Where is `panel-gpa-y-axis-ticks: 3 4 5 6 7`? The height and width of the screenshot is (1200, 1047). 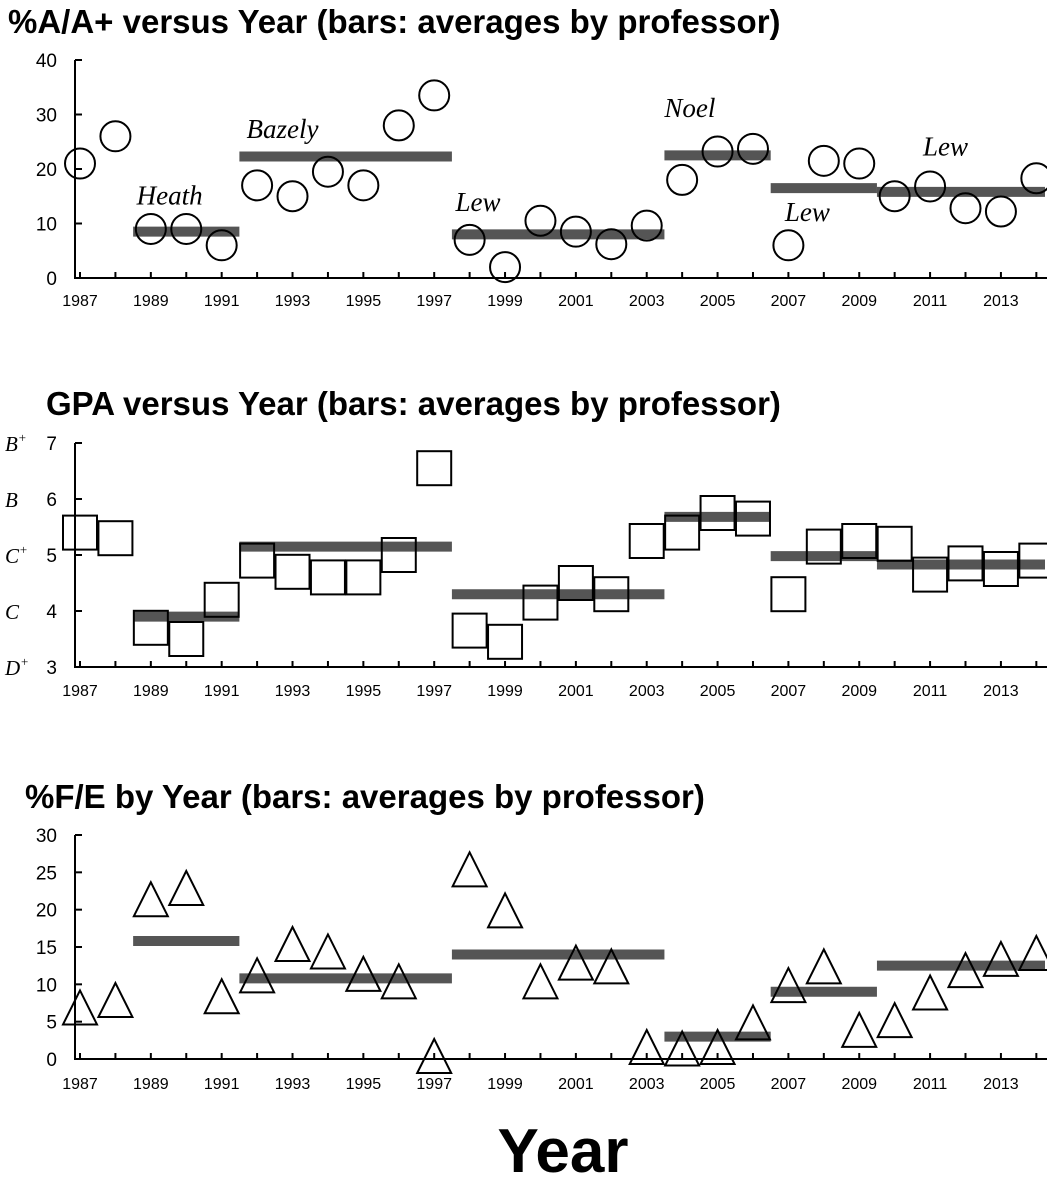 panel-gpa-y-axis-ticks: 3 4 5 6 7 is located at coordinates (64, 556).